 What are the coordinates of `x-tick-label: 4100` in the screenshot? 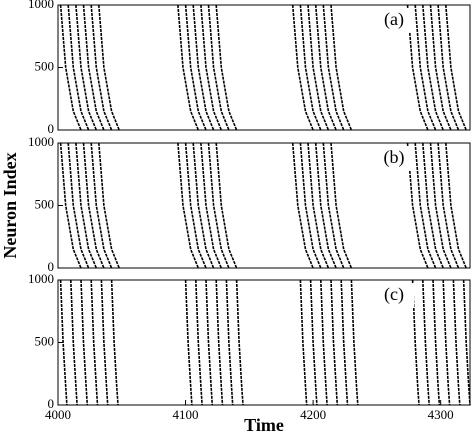 It's located at (186, 414).